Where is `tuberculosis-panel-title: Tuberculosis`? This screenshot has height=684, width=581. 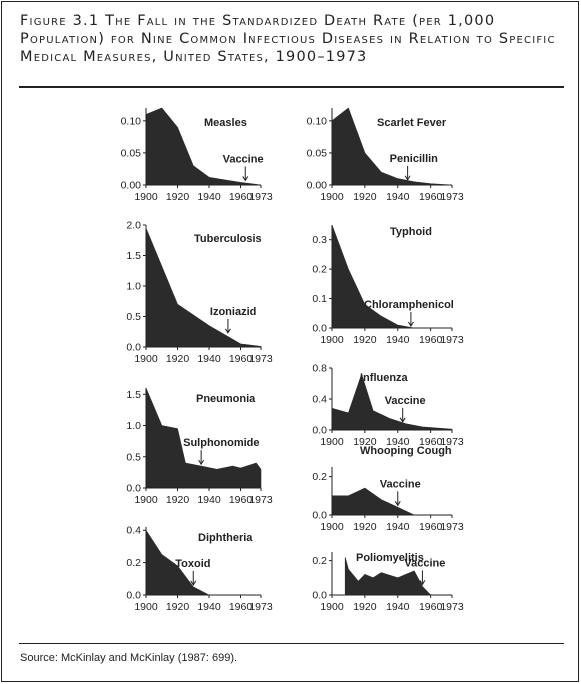
tuberculosis-panel-title: Tuberculosis is located at coordinates (228, 239).